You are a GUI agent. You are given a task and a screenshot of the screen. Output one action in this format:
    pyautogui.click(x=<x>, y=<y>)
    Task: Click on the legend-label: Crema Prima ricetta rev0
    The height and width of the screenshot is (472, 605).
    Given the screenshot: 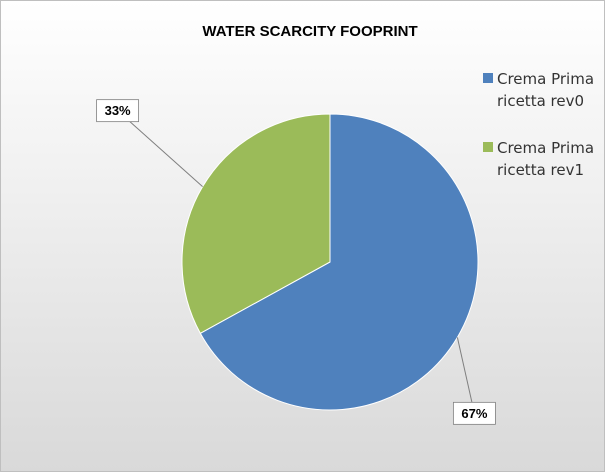 What is the action you would take?
    pyautogui.click(x=546, y=90)
    